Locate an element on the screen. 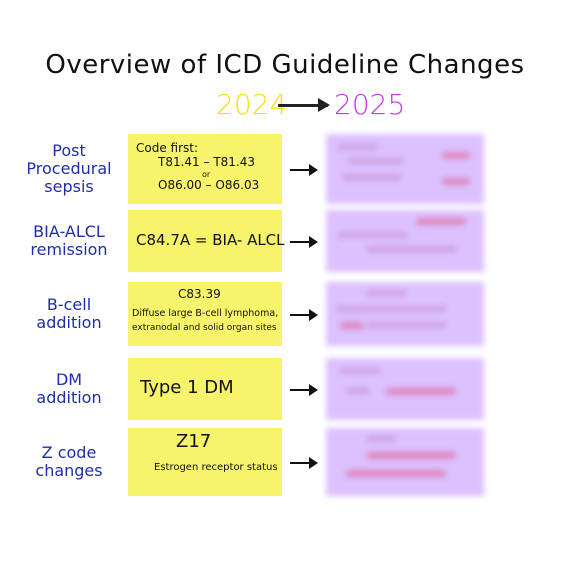  code-line: Diffuse large B-cell lymphoma, is located at coordinates (205, 313).